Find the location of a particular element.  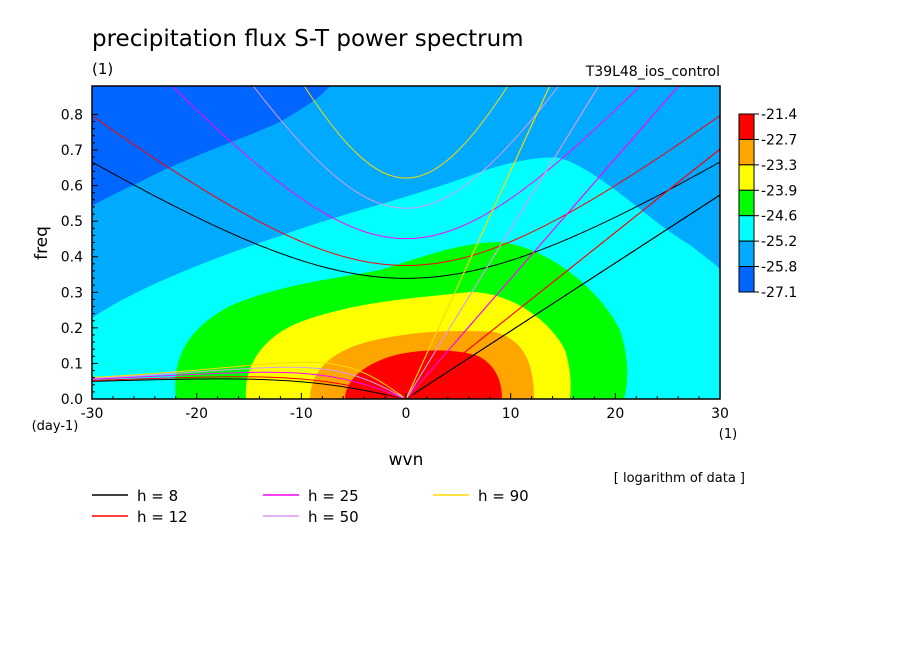

legend-label: h = 90 is located at coordinates (503, 496).